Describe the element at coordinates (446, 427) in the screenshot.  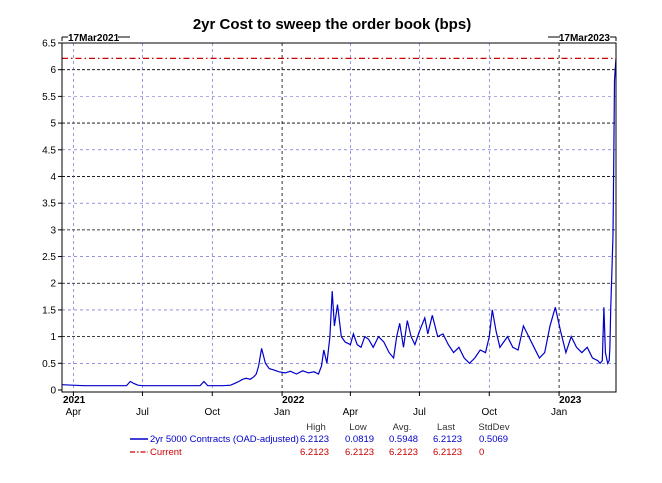
I see `stats-header-last: Last` at that location.